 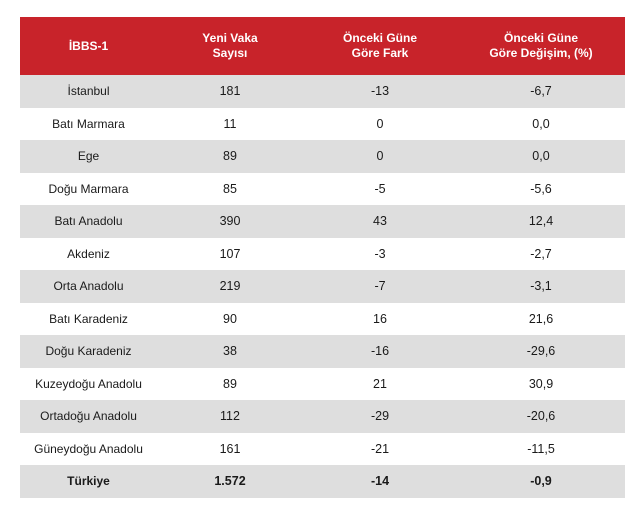 I want to click on diff-cell: 43, so click(x=380, y=221).